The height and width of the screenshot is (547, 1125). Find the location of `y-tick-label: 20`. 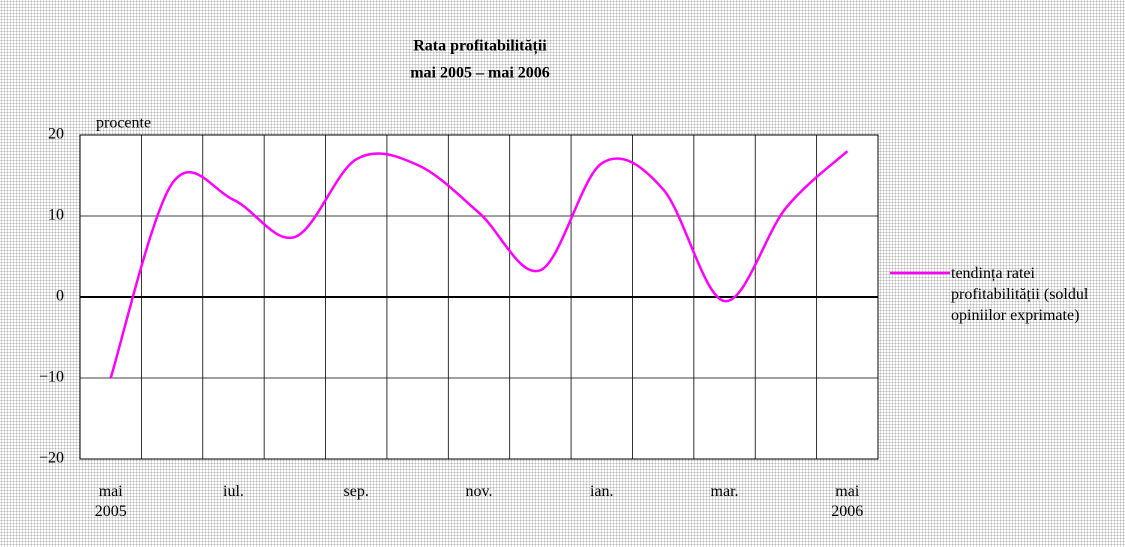

y-tick-label: 20 is located at coordinates (56, 134).